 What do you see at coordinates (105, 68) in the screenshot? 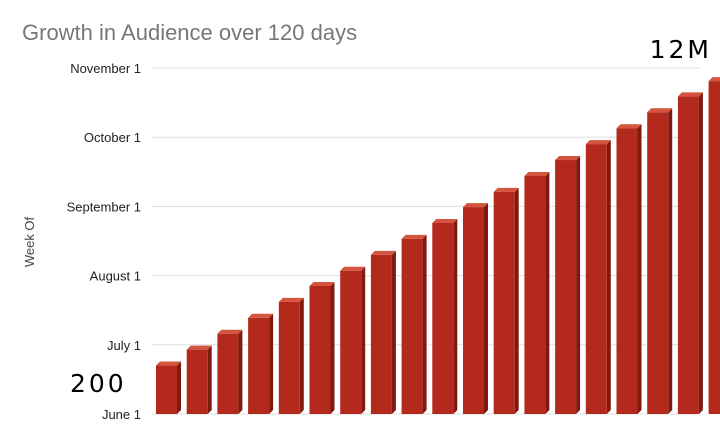
I see `y-tick-label: November 1` at bounding box center [105, 68].